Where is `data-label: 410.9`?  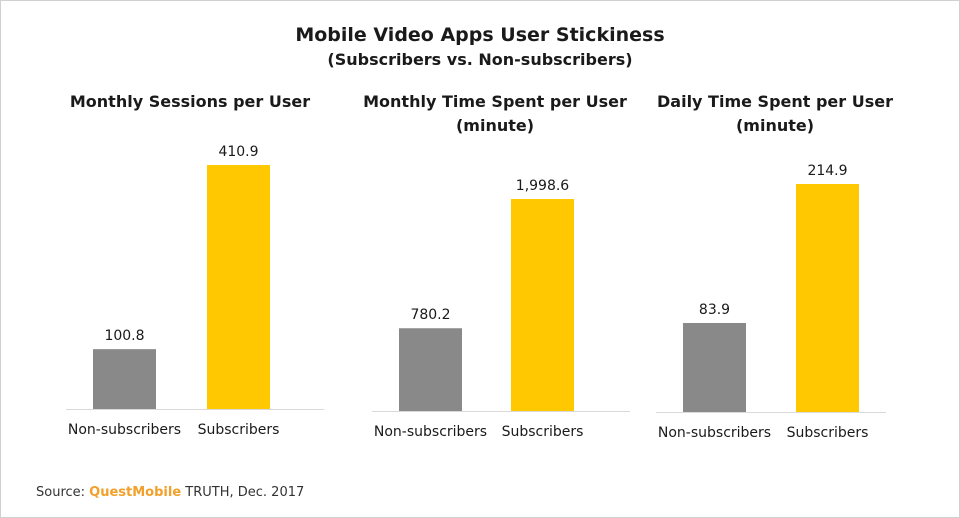
data-label: 410.9 is located at coordinates (238, 152).